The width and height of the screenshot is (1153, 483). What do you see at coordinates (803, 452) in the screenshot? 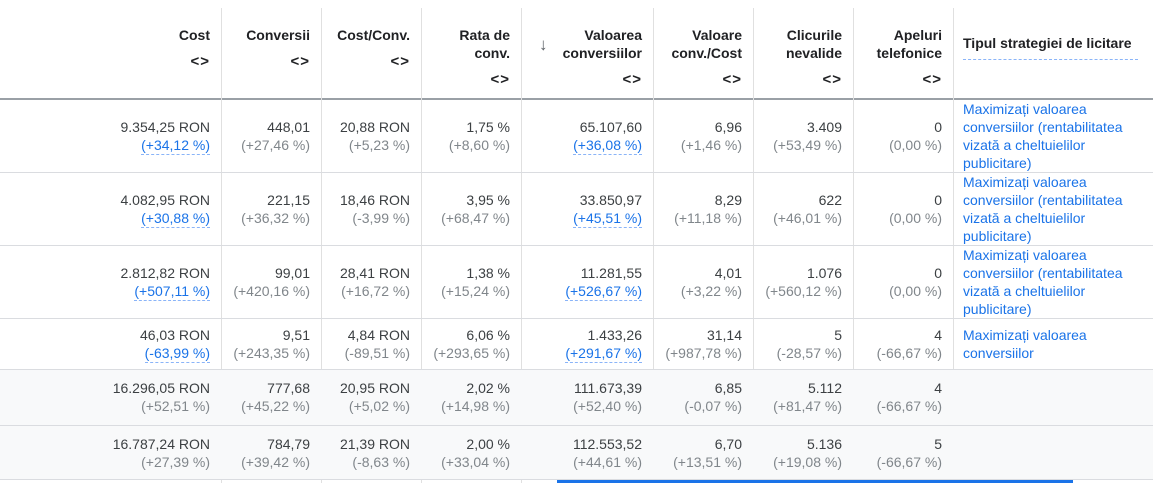
I see `cell-invalid-clicks: 5.136 (+19,08 %)` at bounding box center [803, 452].